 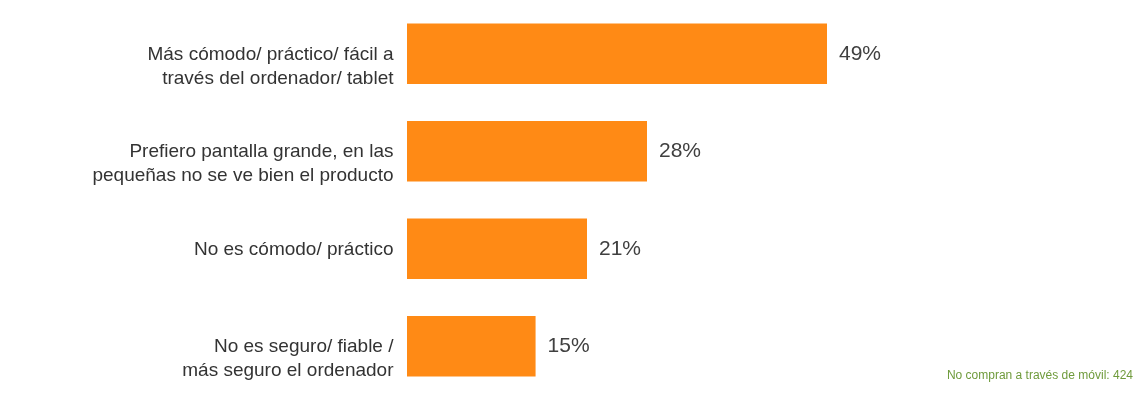 What do you see at coordinates (1040, 375) in the screenshot?
I see `text: No compran a través de móvil: 424` at bounding box center [1040, 375].